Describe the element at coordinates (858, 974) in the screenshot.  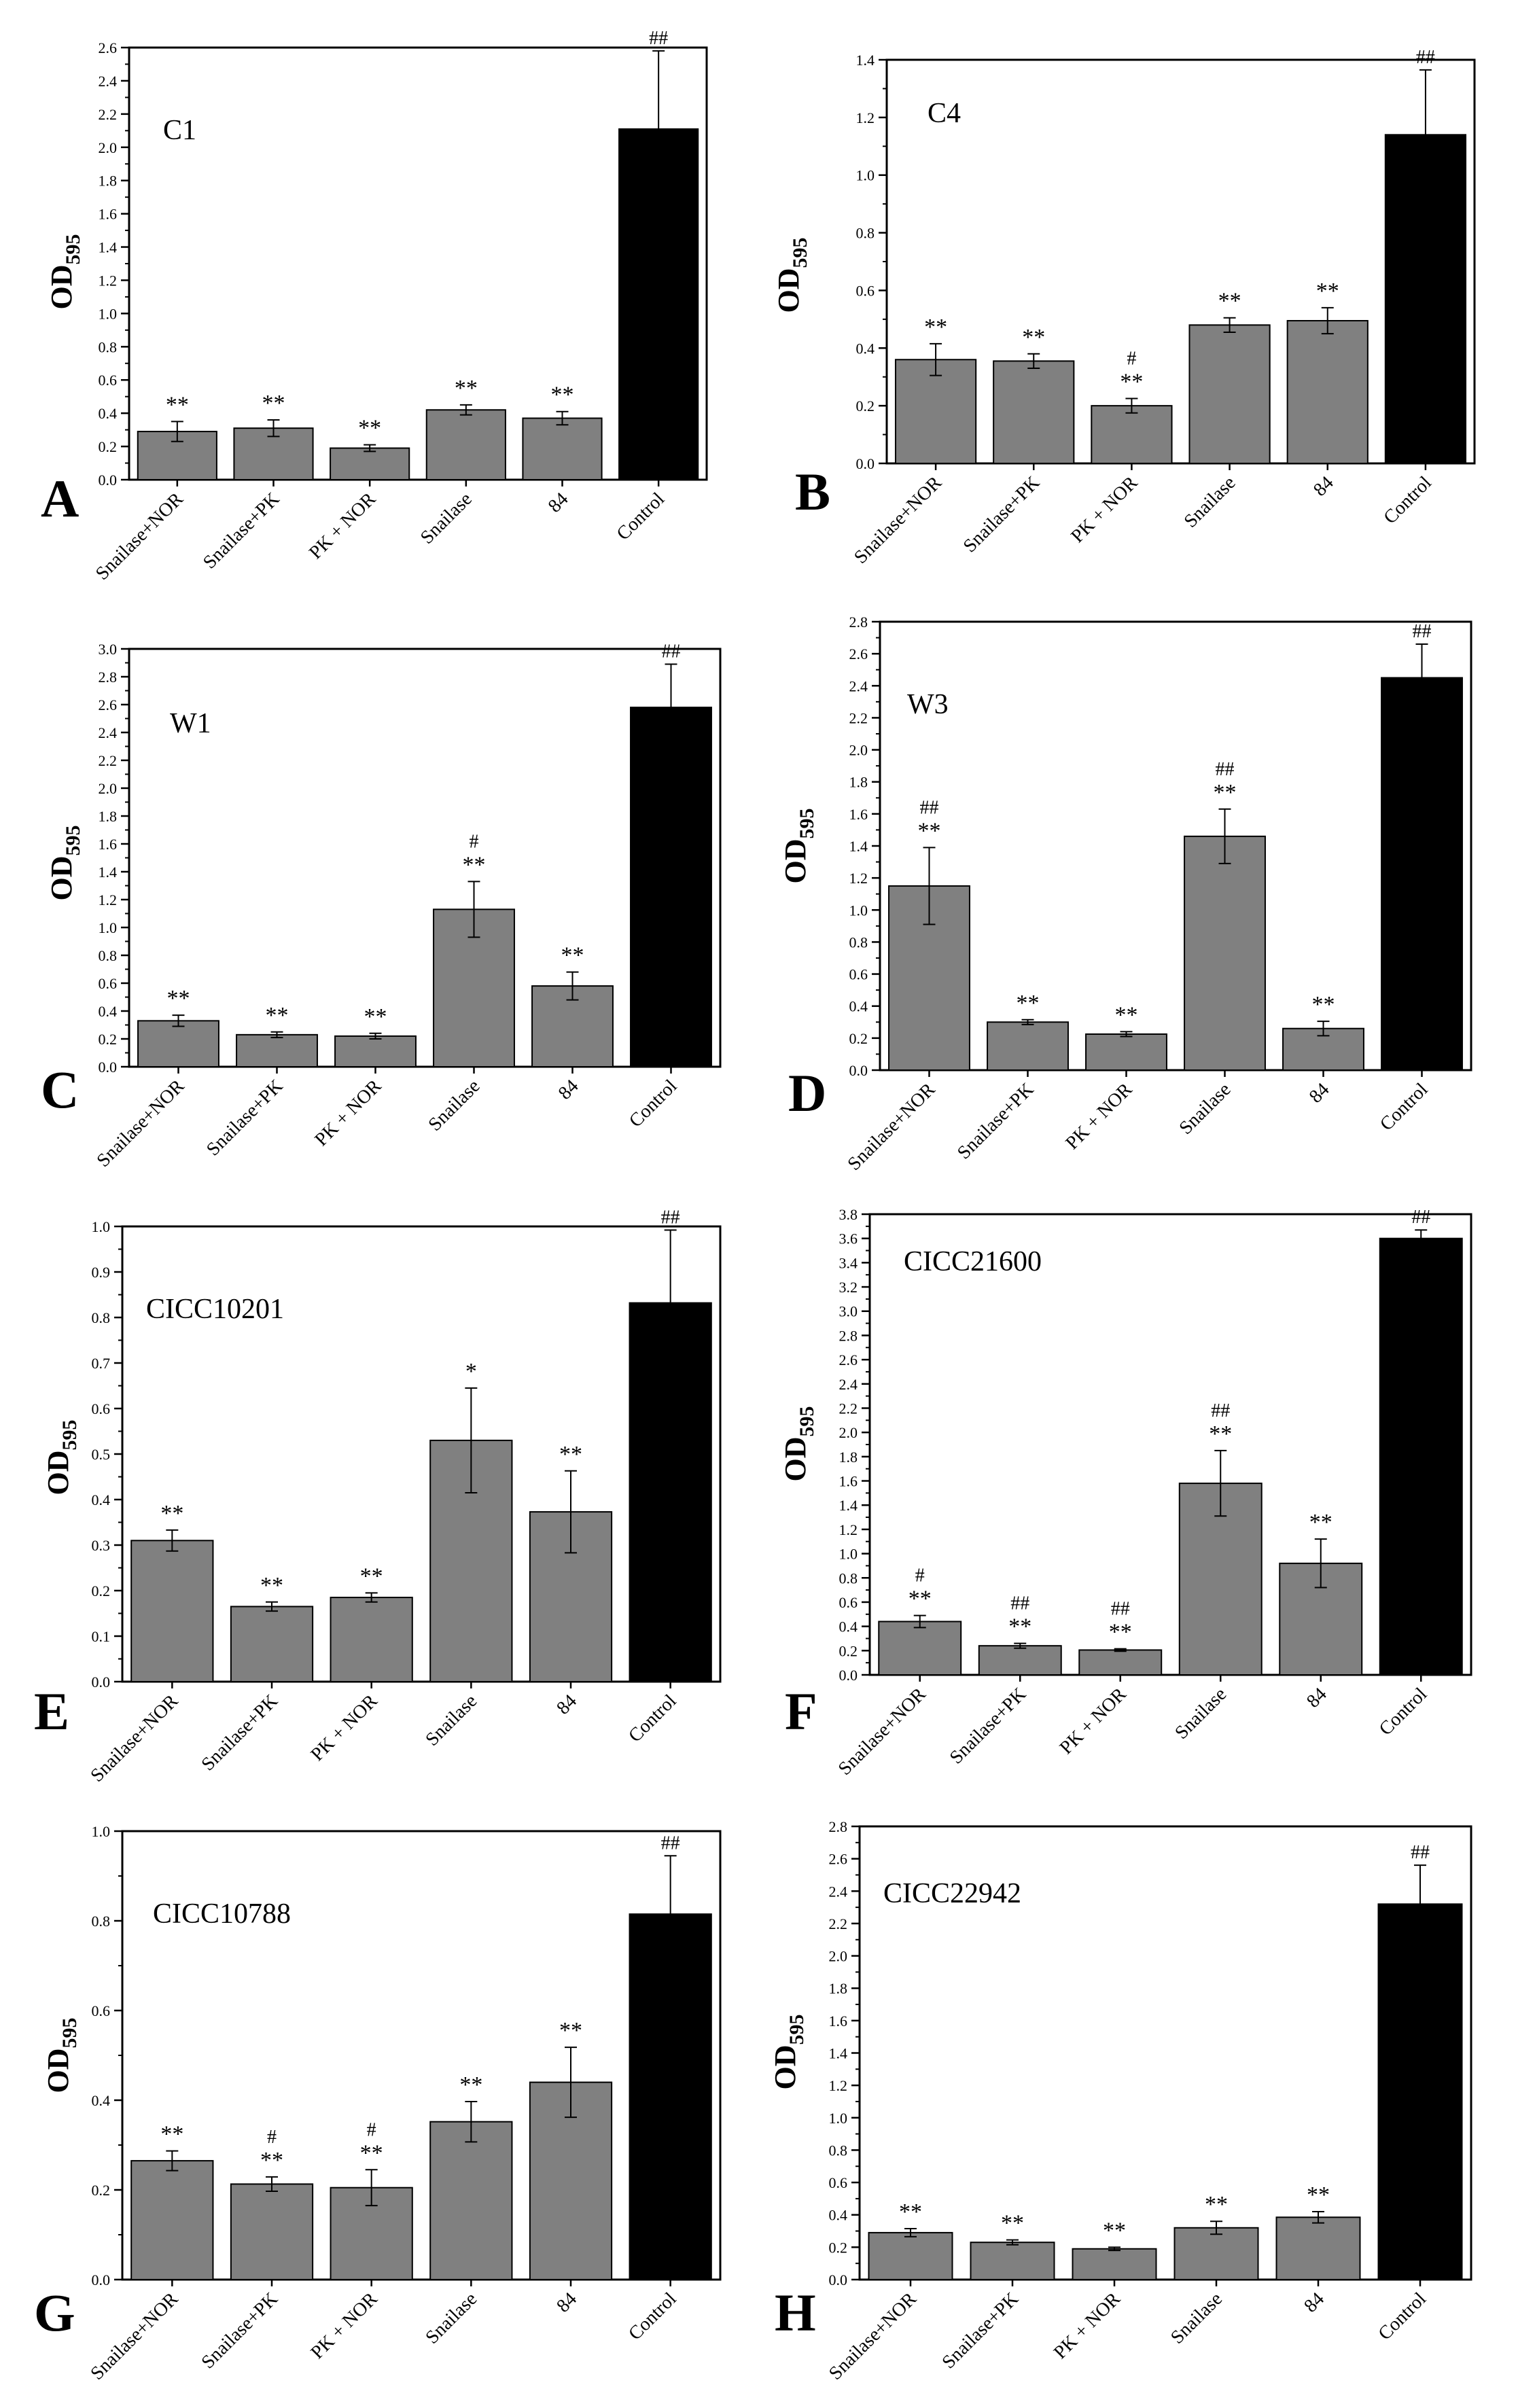
I see `y-tick-label: 0.6` at that location.